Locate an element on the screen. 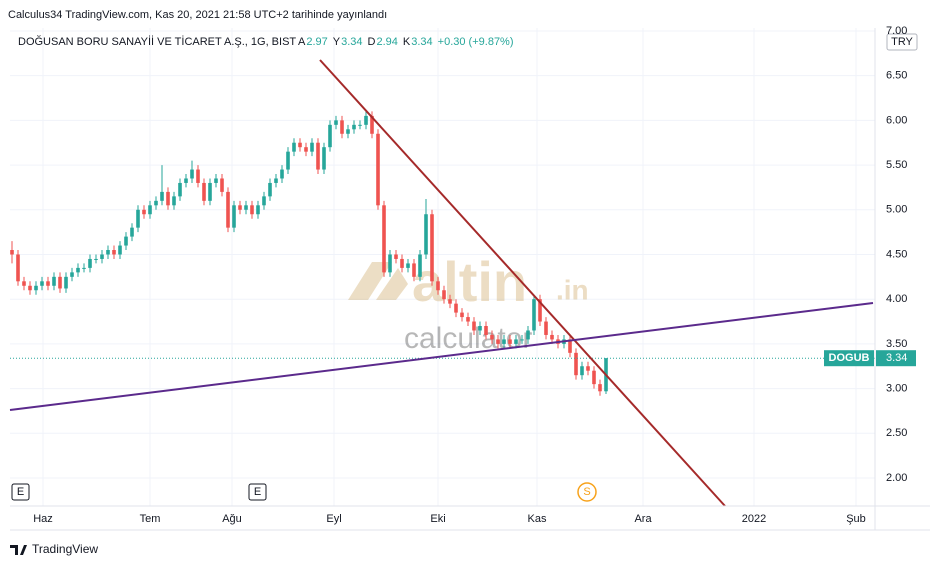 Image resolution: width=940 pixels, height=568 pixels. x-tick-label: 2022 is located at coordinates (754, 519).